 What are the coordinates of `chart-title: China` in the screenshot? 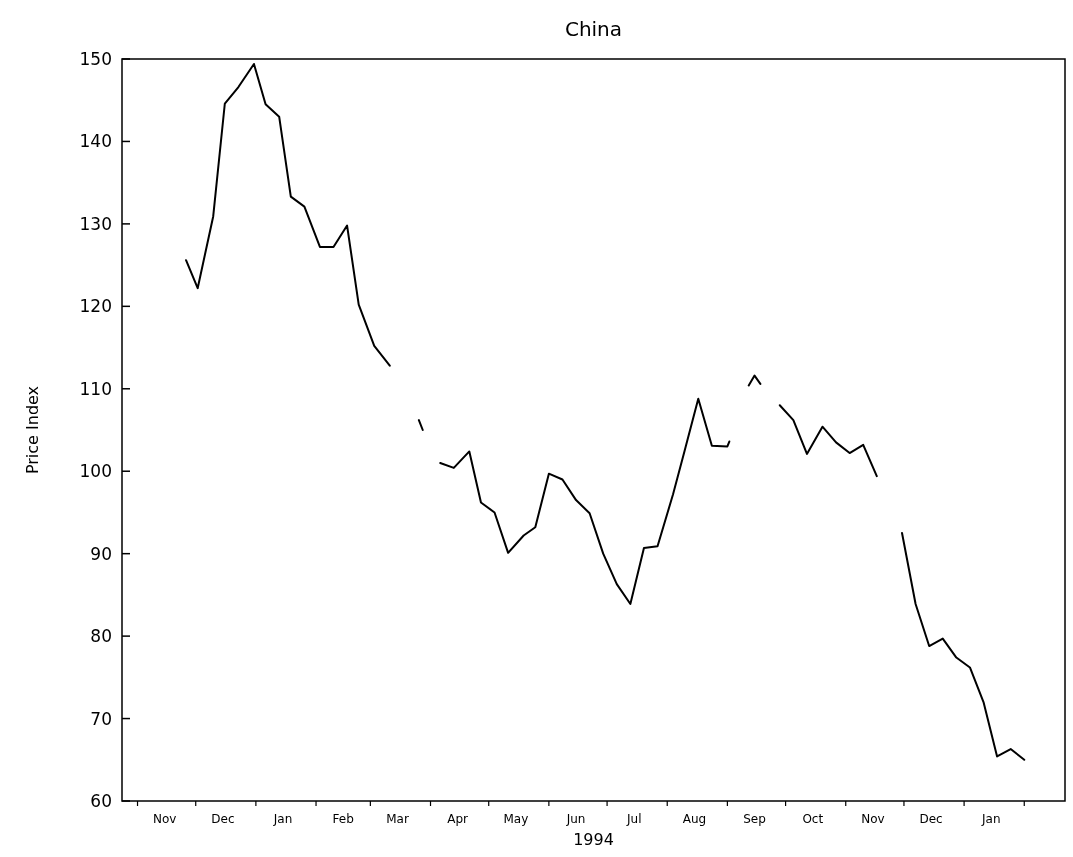 It's located at (593, 29).